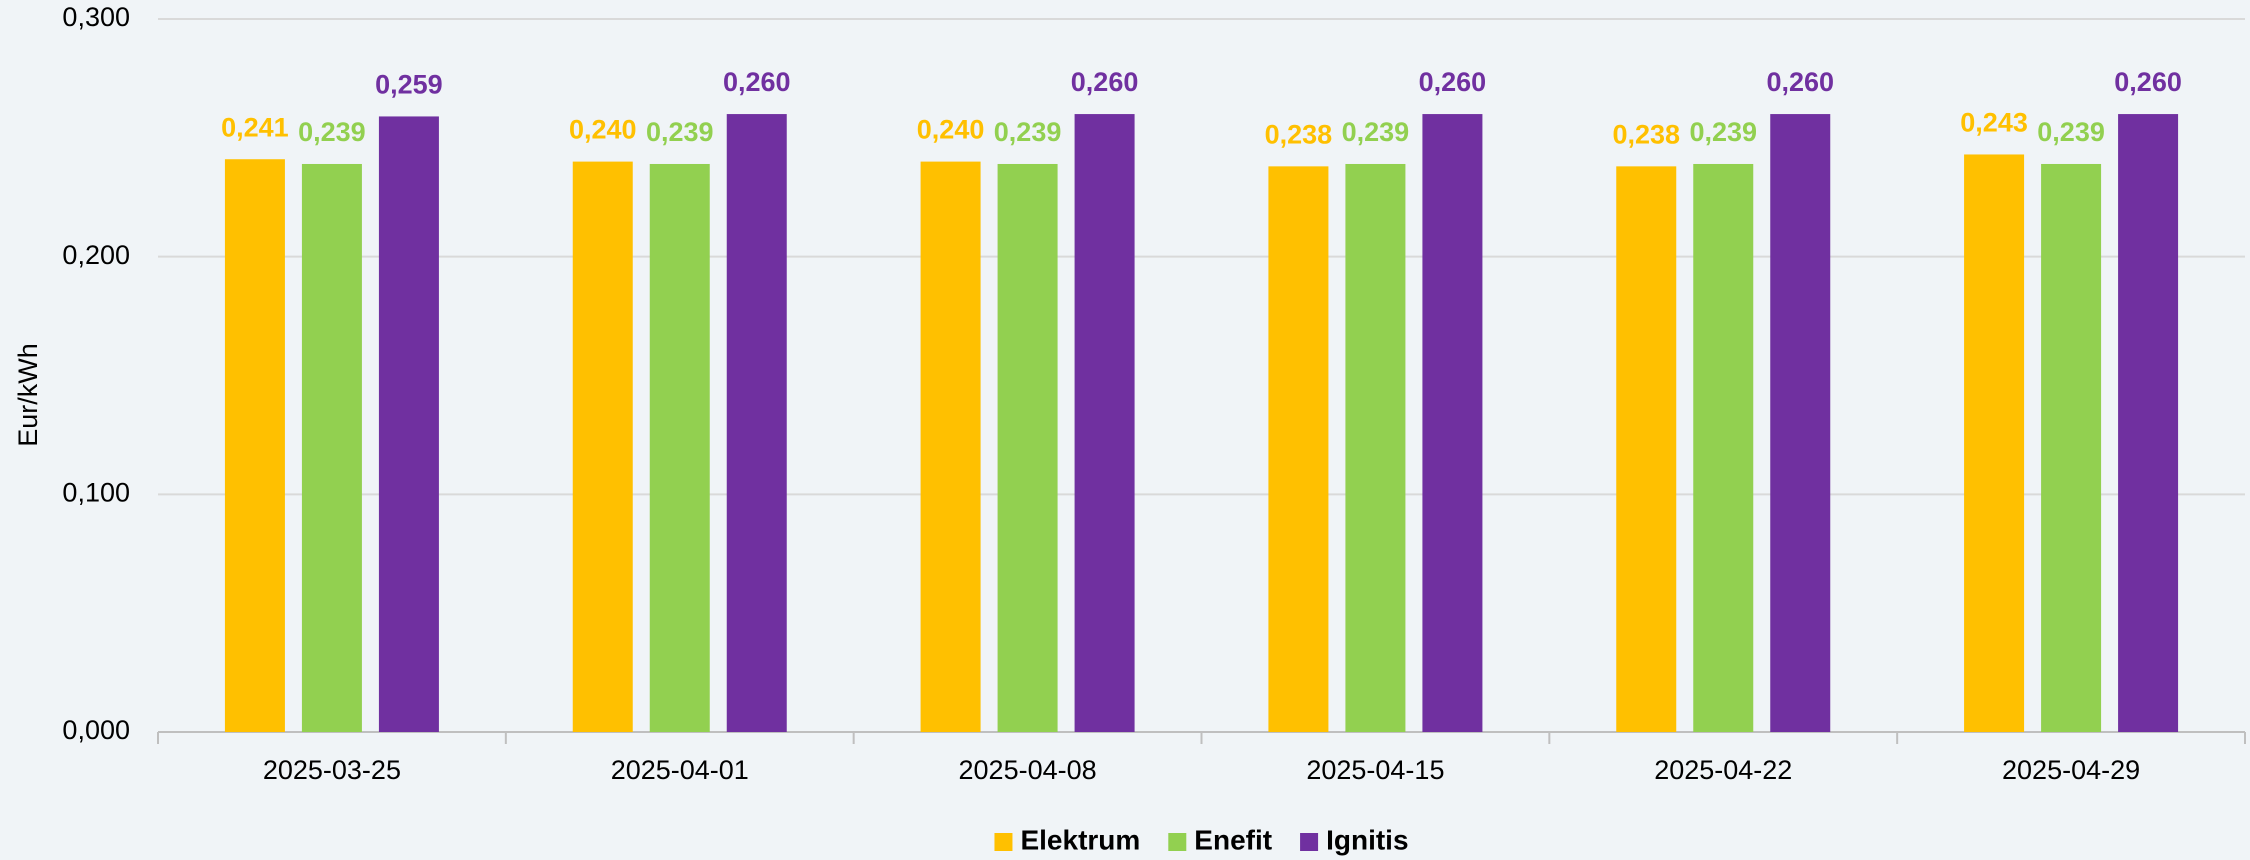 The image size is (2250, 860). Describe the element at coordinates (2071, 770) in the screenshot. I see `x-tick-label: 2025-04-29` at that location.